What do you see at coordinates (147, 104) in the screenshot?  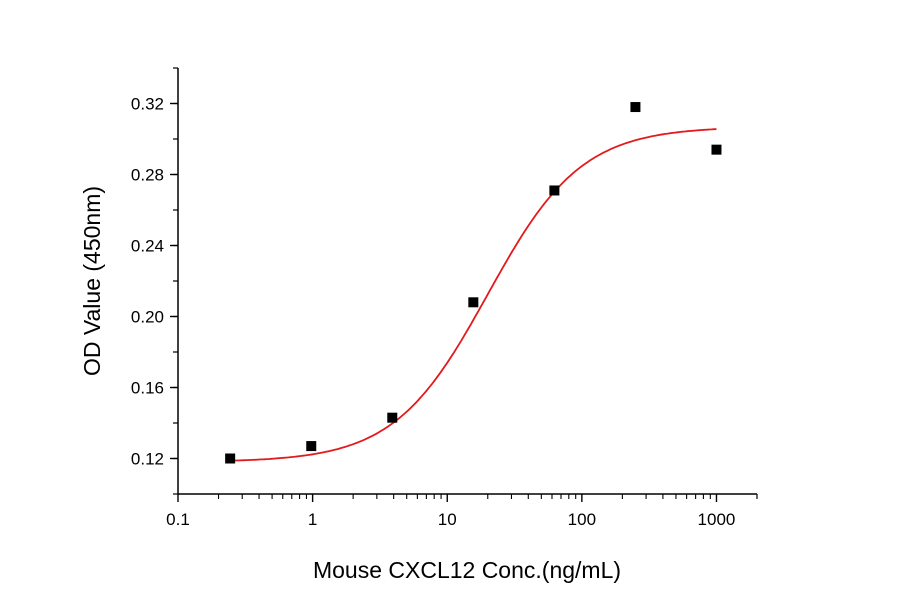 I see `y-tick-label: 0.32` at bounding box center [147, 104].